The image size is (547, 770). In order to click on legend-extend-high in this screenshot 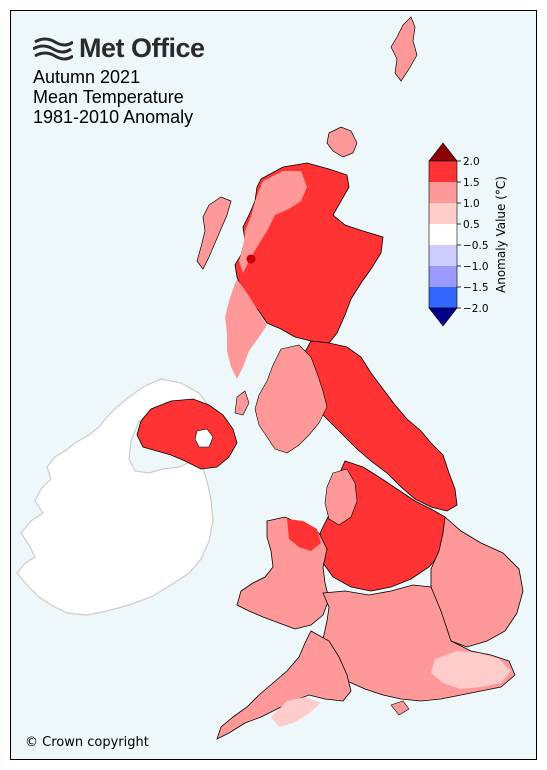, I will do `click(443, 152)`.